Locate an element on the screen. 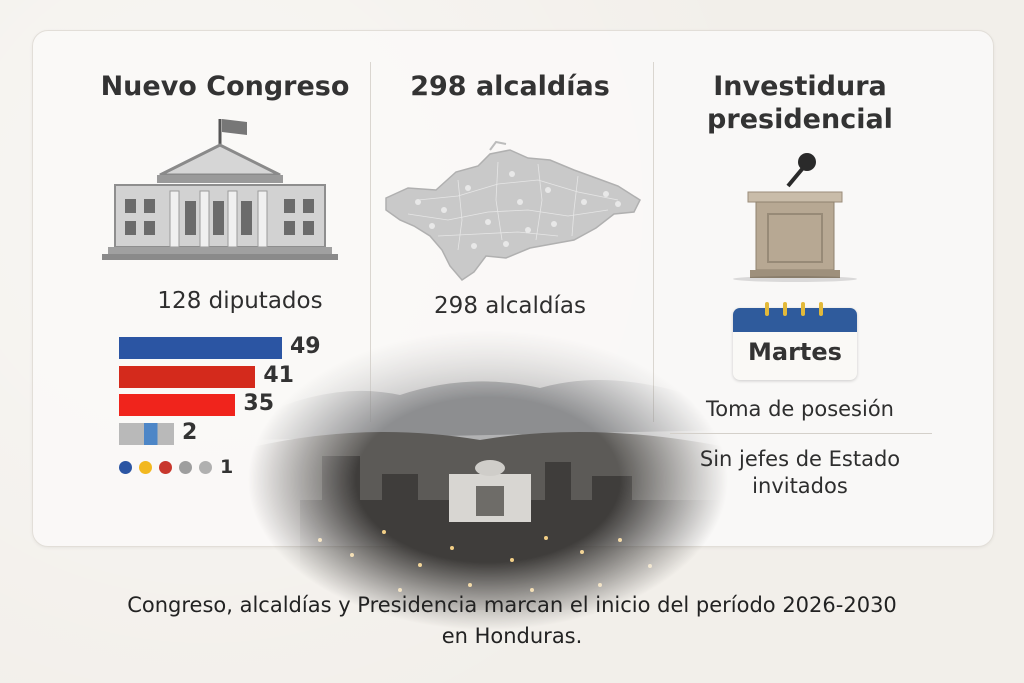 This screenshot has height=683, width=1024. column-divider-left is located at coordinates (370, 242).